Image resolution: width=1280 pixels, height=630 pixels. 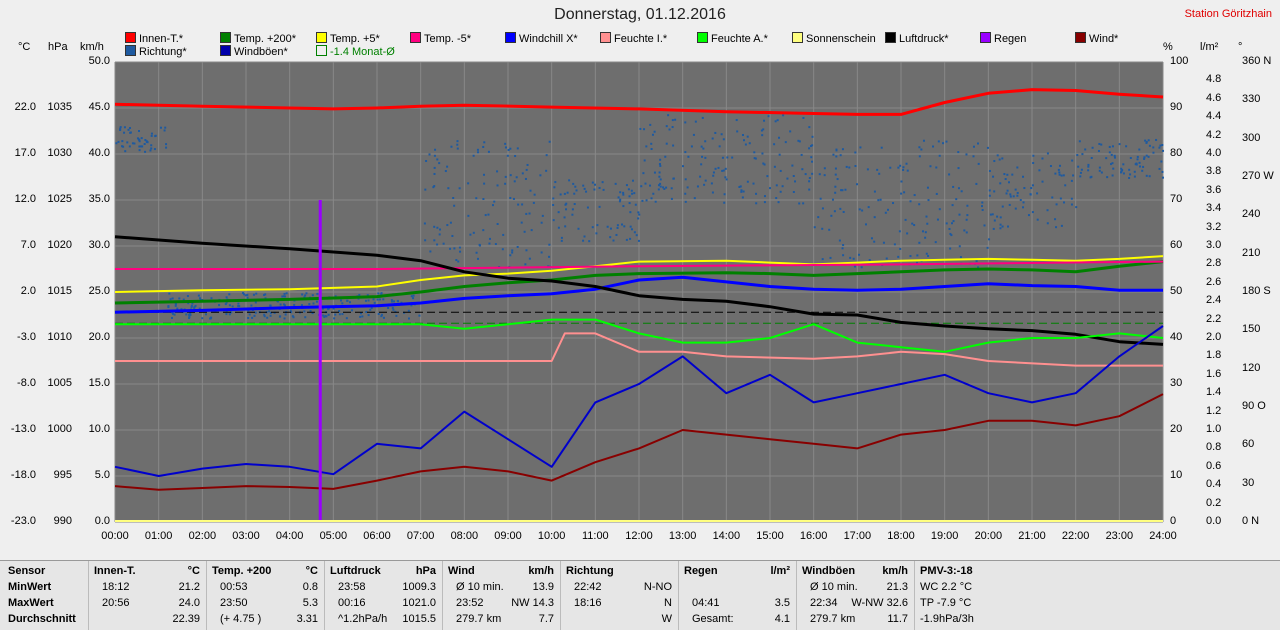 I want to click on summary-unit: l/m², so click(x=780, y=571).